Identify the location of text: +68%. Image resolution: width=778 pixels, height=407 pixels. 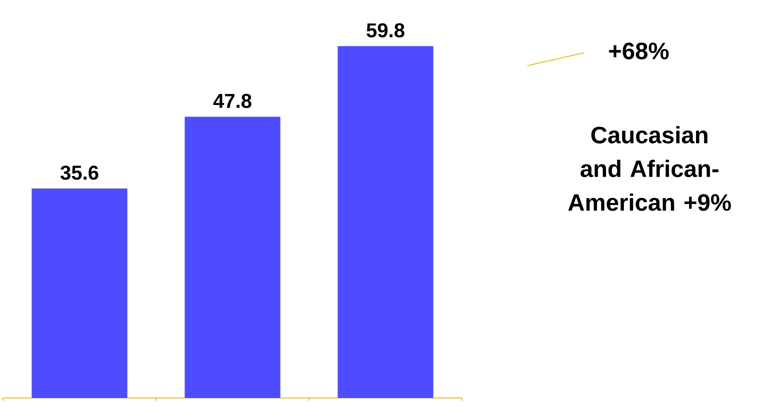
(639, 51).